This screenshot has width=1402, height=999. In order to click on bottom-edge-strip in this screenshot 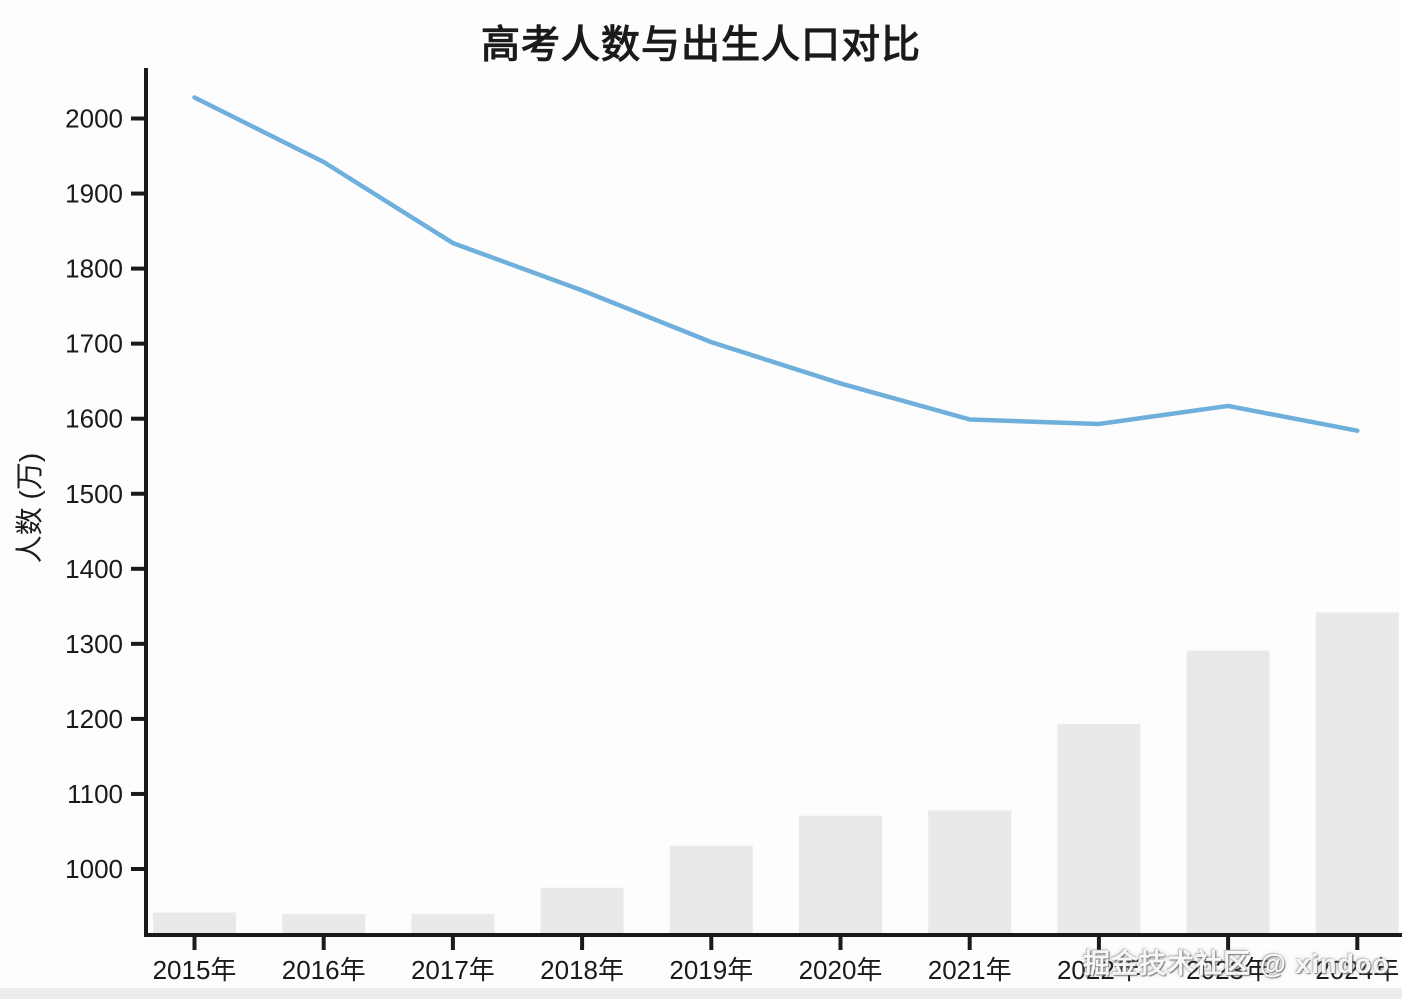, I will do `click(701, 993)`.